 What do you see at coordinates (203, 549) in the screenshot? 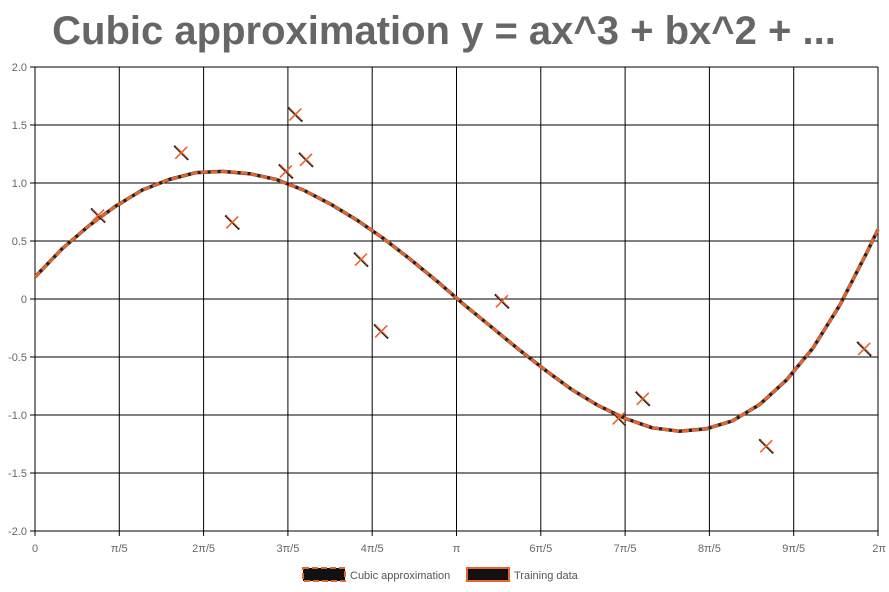
I see `x-tick-label: 2π/5` at bounding box center [203, 549].